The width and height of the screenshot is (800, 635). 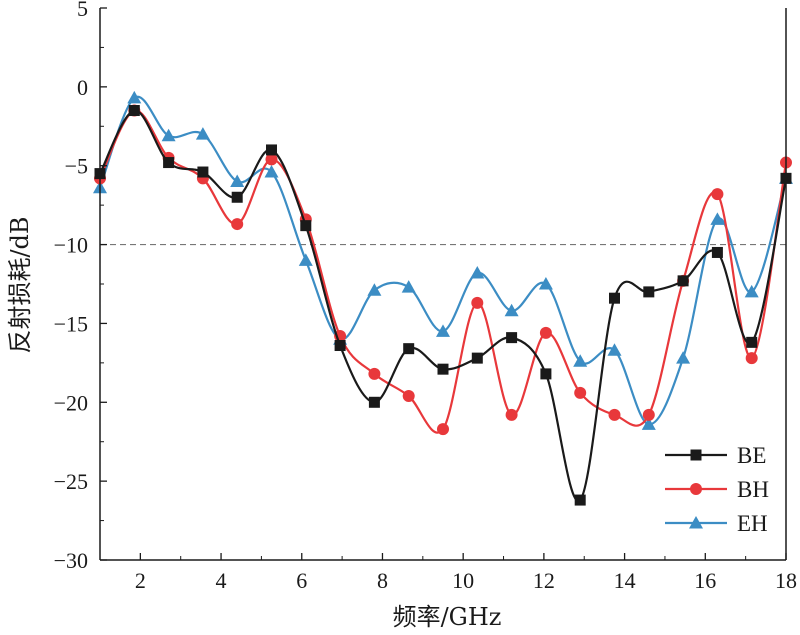 I want to click on legend-be-label: BE, so click(x=751, y=455).